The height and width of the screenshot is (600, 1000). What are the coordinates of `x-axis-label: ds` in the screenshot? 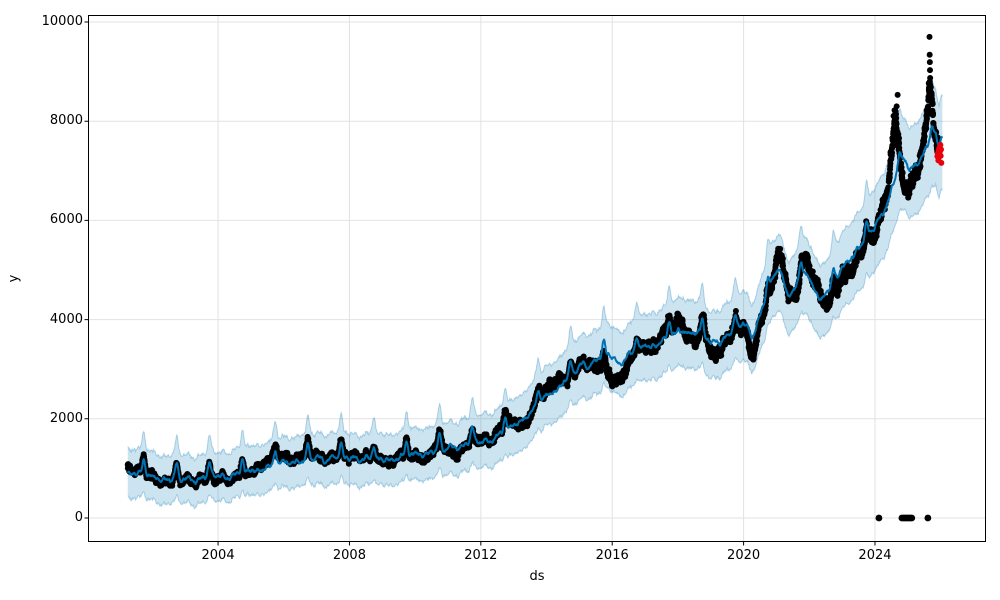 It's located at (537, 576).